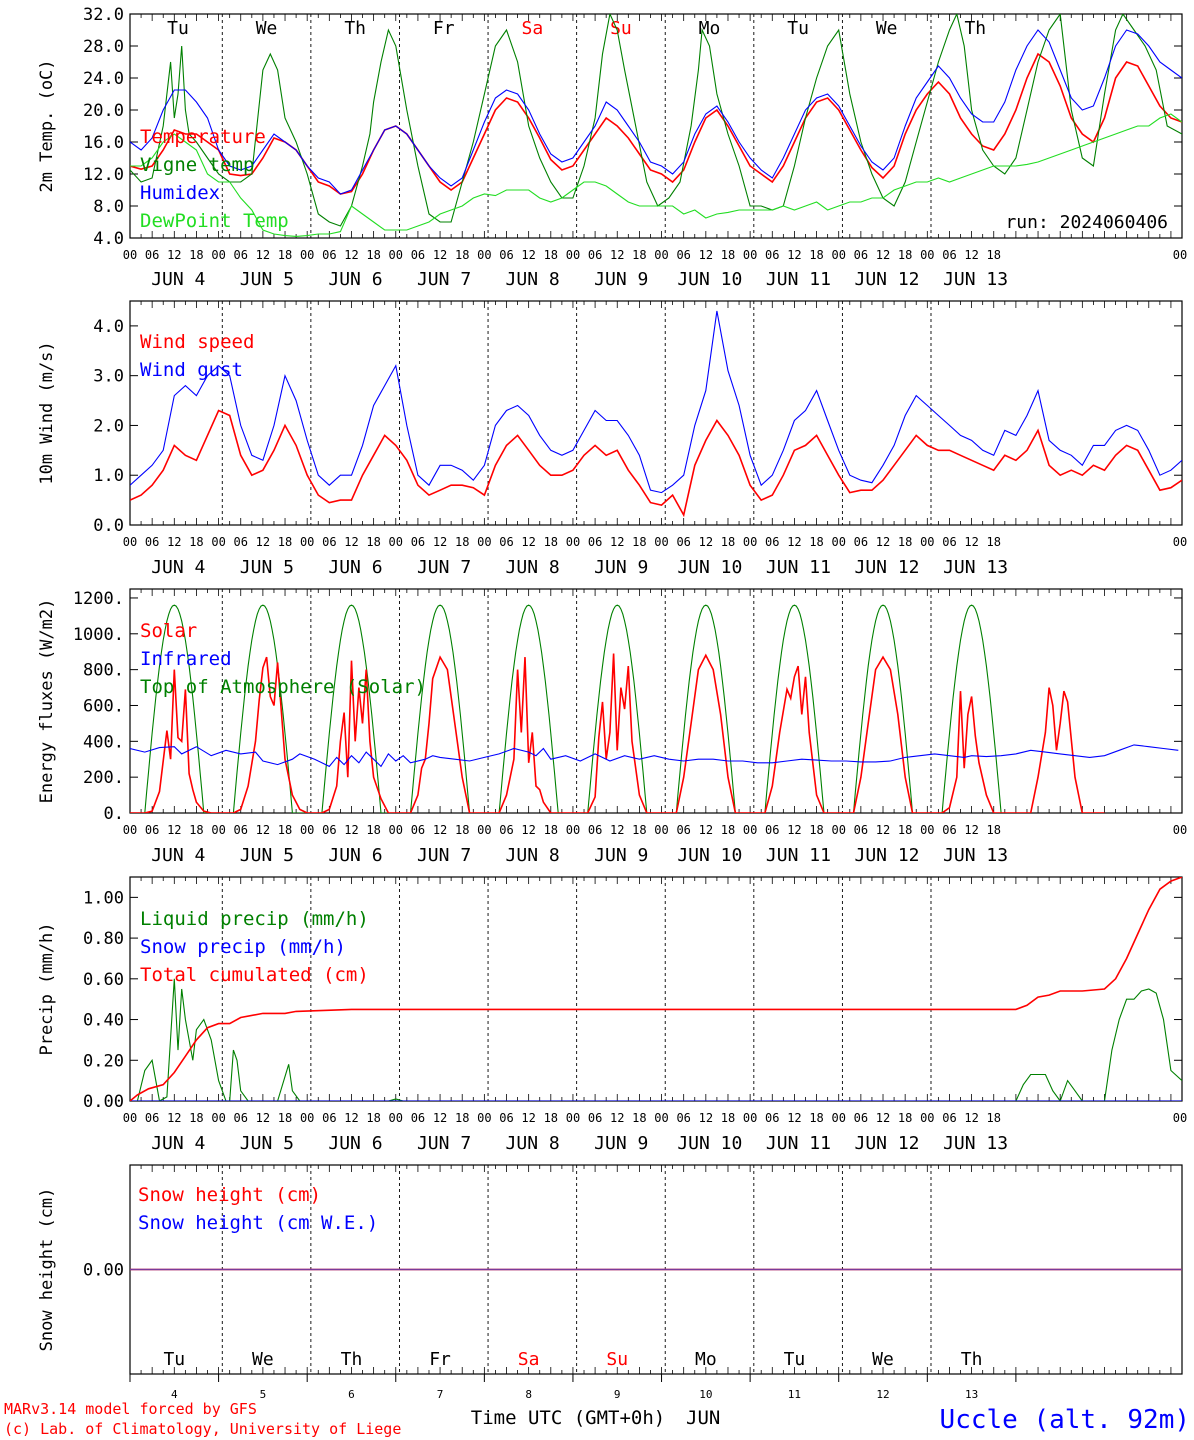  I want to click on y-tick-label: 8.0, so click(108, 207).